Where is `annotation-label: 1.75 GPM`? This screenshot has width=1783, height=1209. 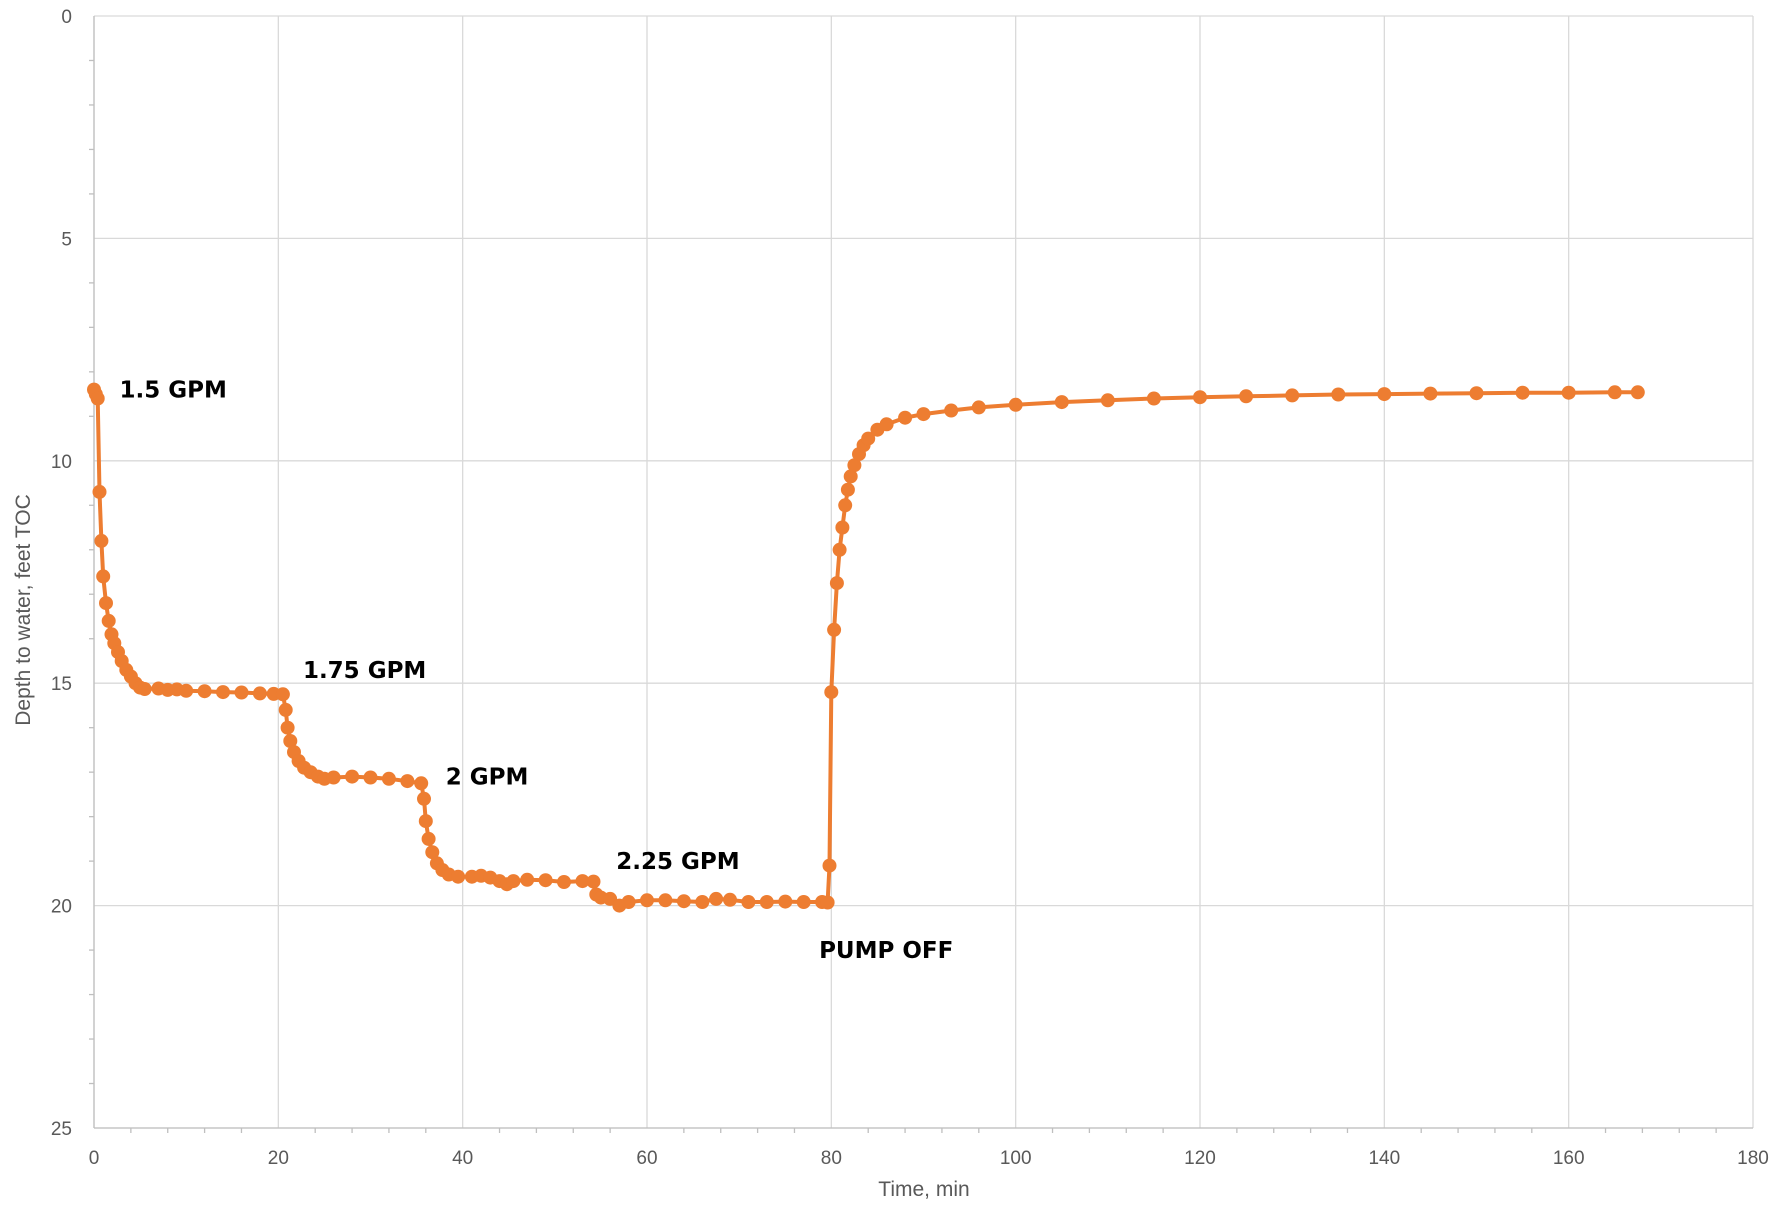
annotation-label: 1.75 GPM is located at coordinates (364, 671).